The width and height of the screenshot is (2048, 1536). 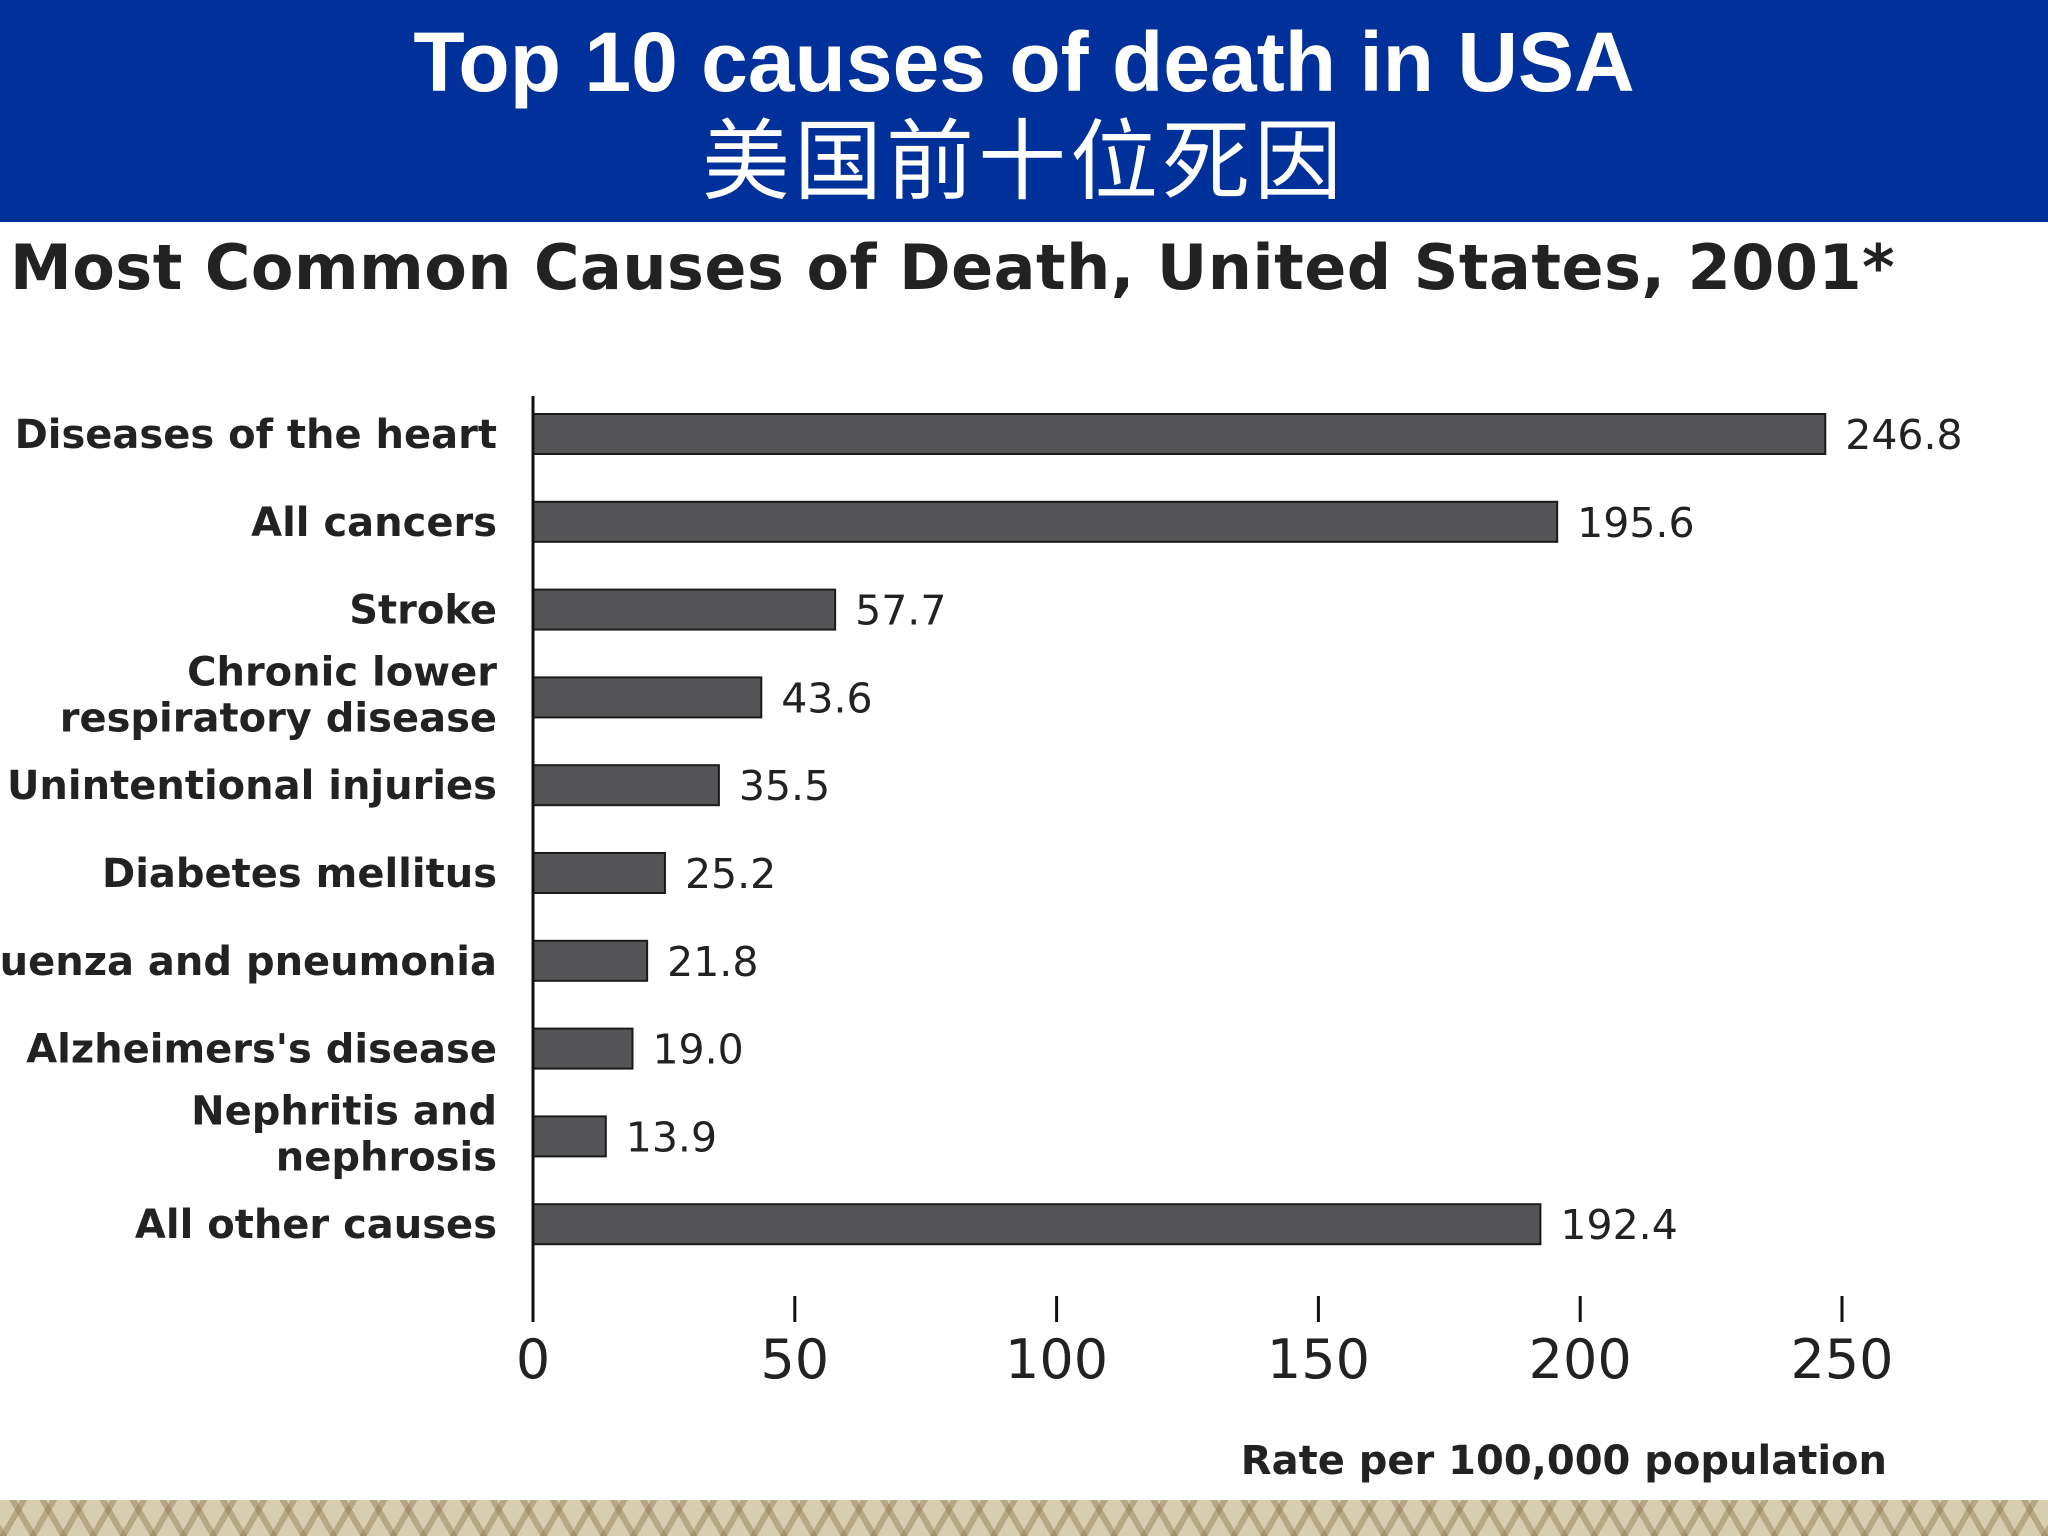 I want to click on x-tick-label: 250, so click(x=1841, y=1359).